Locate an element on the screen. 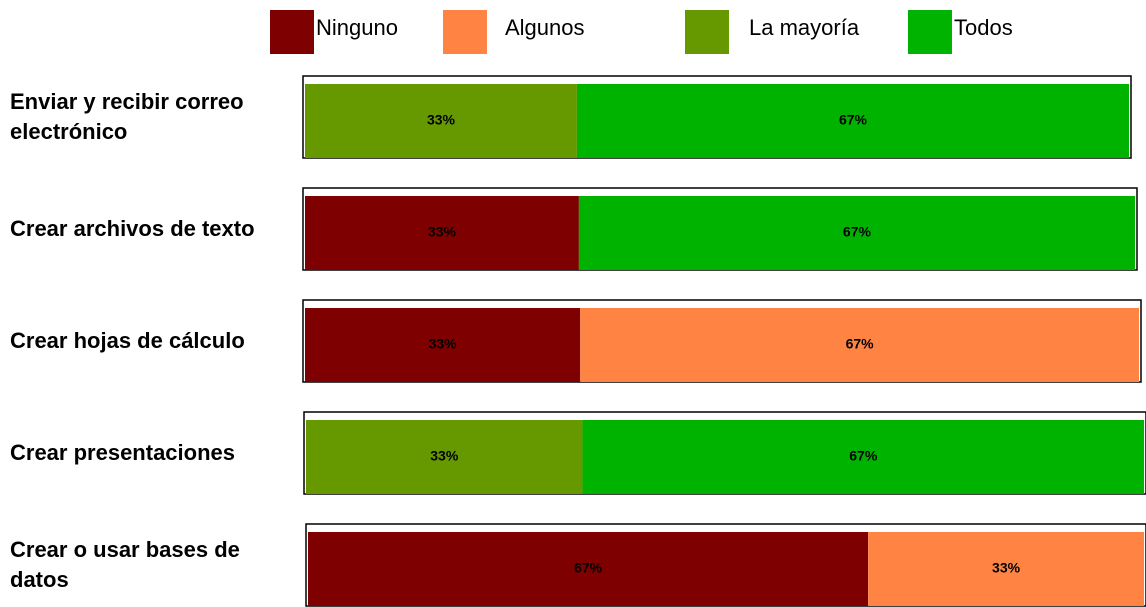  category-label: Crear presentaciones is located at coordinates (122, 452).